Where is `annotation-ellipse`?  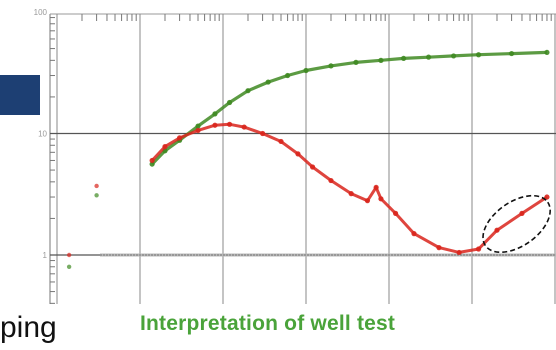 annotation-ellipse is located at coordinates (516, 224).